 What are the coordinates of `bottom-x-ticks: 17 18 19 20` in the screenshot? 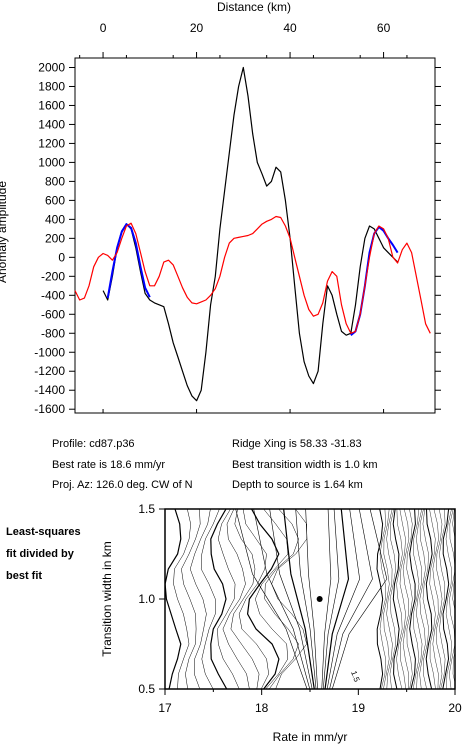 It's located at (310, 702).